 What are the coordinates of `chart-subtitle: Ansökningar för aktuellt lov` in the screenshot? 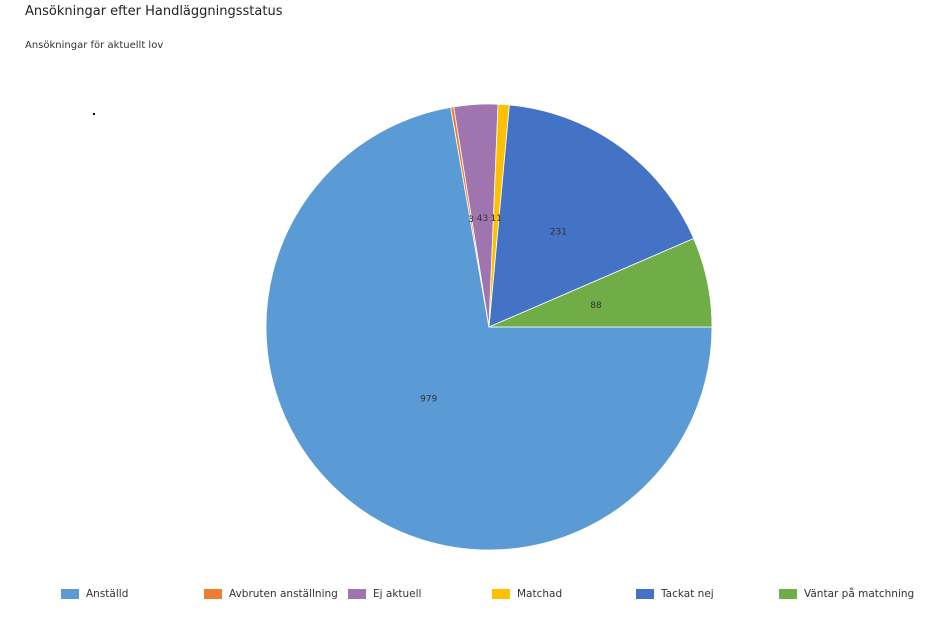 It's located at (94, 45).